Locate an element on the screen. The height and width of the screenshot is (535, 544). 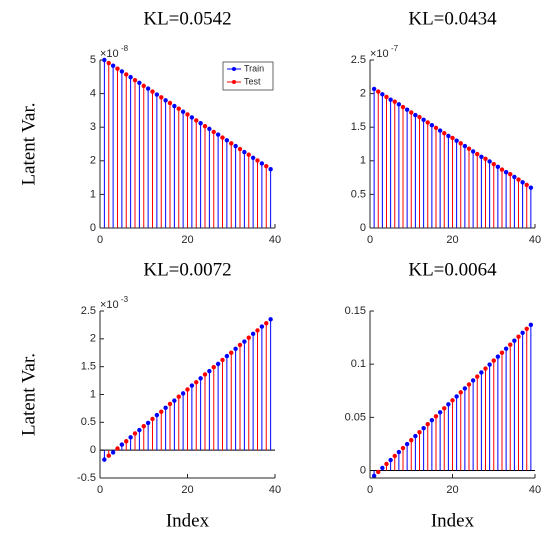
y-tick-label: 0.5 is located at coordinates (358, 194).